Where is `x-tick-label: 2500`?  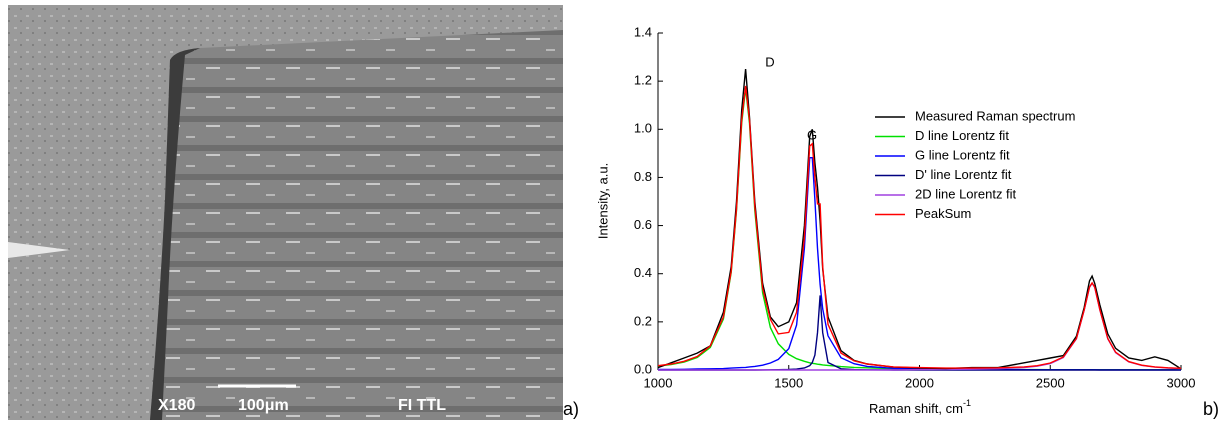
x-tick-label: 2500 is located at coordinates (1050, 382).